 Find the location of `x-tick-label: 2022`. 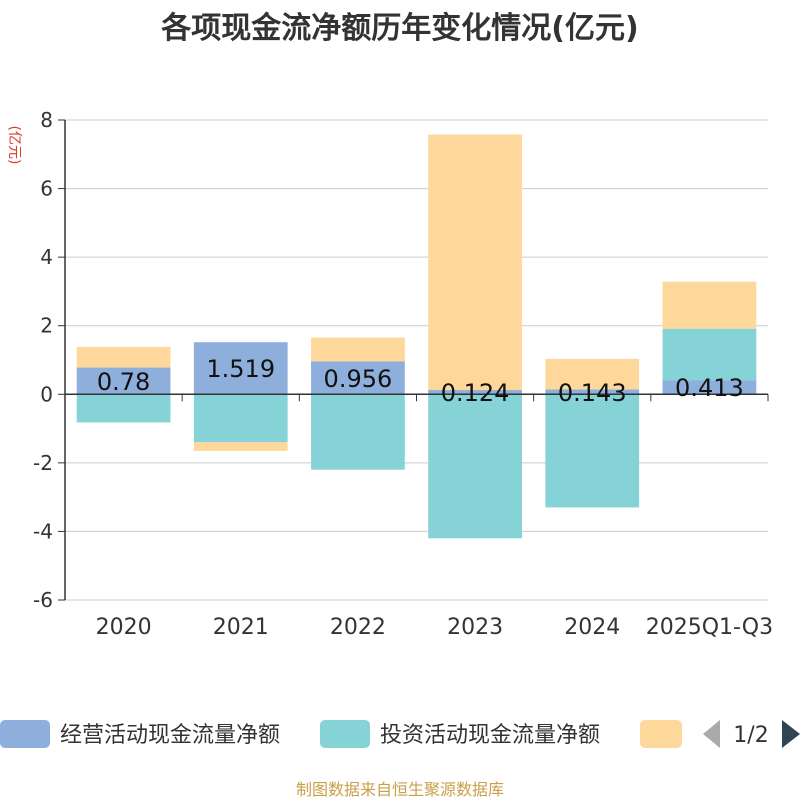

x-tick-label: 2022 is located at coordinates (358, 627).